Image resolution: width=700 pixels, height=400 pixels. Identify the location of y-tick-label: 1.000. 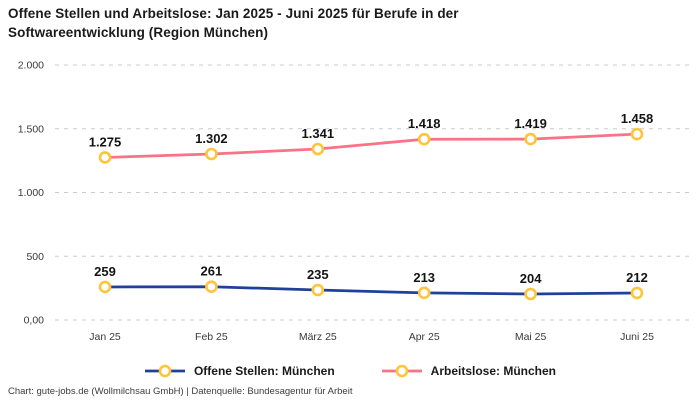
(31, 193).